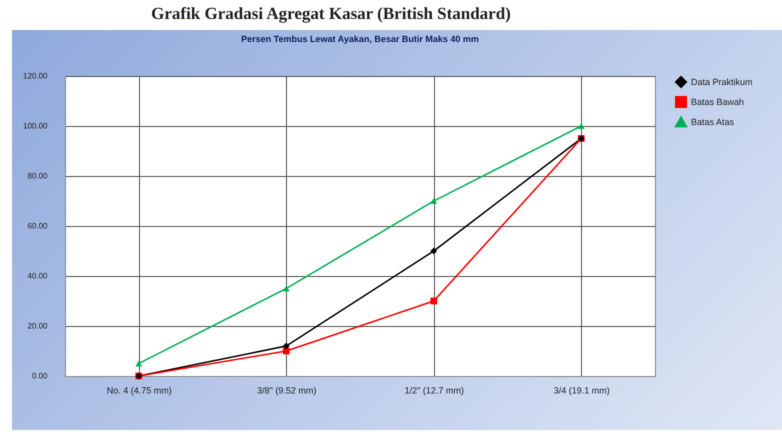 This screenshot has height=439, width=782. I want to click on legend-label: Batas Bawah, so click(717, 102).